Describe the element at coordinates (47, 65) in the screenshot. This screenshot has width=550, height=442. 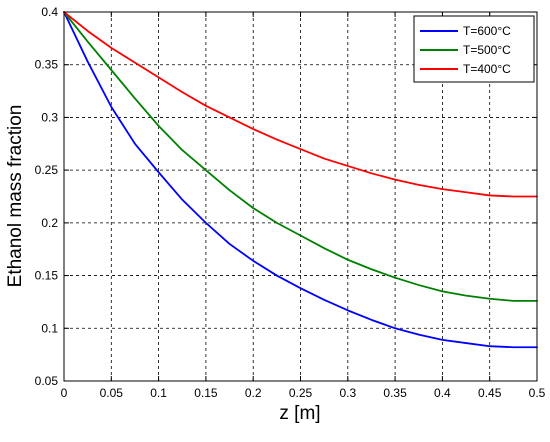
I see `y-tick-label: 0.35` at that location.